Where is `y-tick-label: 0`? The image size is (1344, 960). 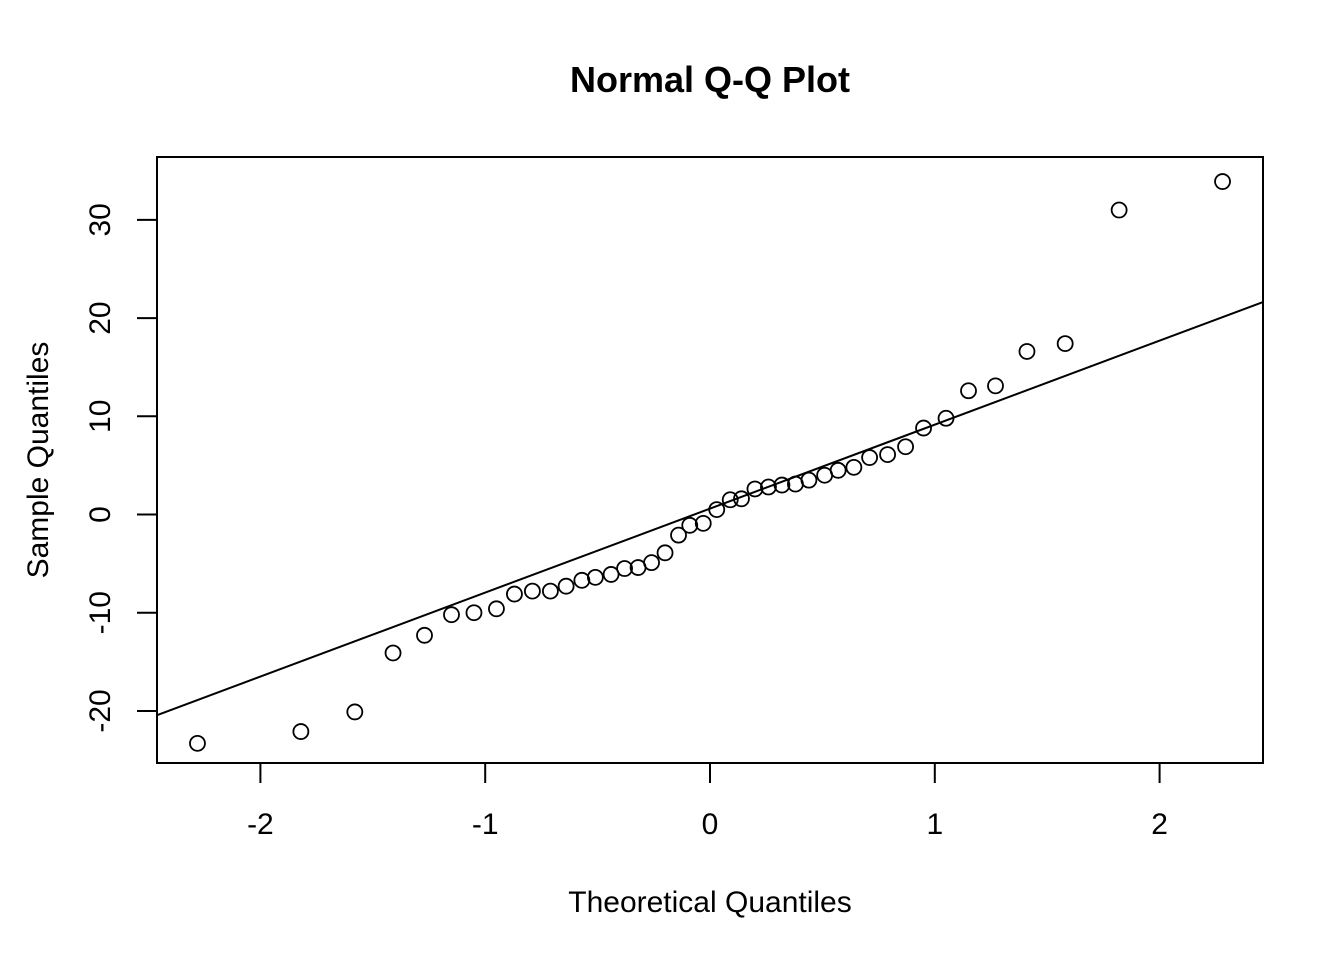 y-tick-label: 0 is located at coordinates (100, 514).